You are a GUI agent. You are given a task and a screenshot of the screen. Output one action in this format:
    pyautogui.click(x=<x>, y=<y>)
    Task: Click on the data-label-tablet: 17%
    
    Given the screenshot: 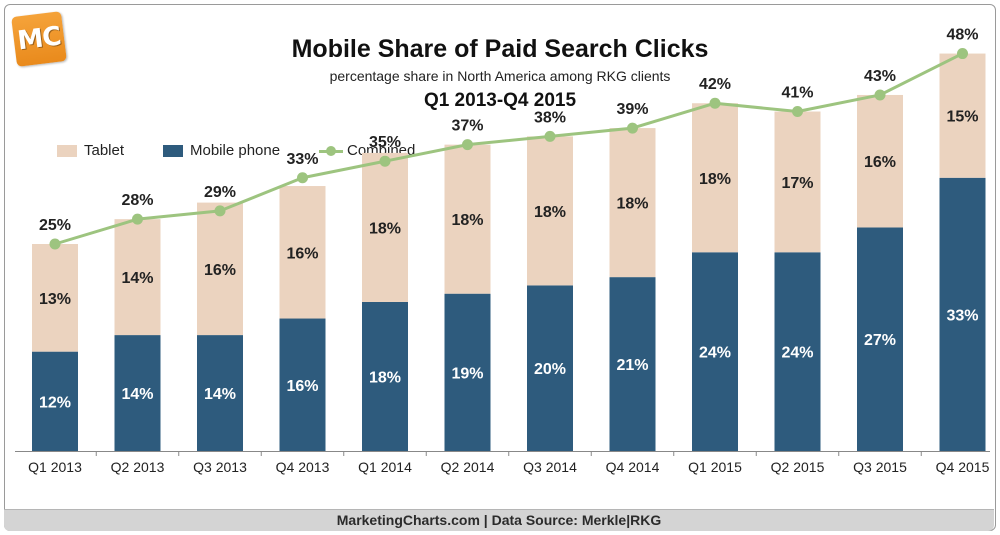 What is the action you would take?
    pyautogui.click(x=797, y=183)
    